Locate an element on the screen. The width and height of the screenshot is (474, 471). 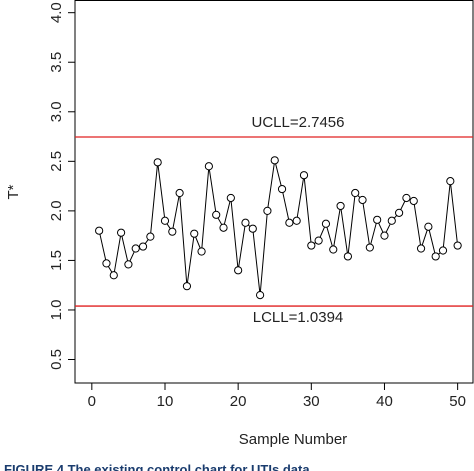
x-tick-label: 10 is located at coordinates (165, 401).